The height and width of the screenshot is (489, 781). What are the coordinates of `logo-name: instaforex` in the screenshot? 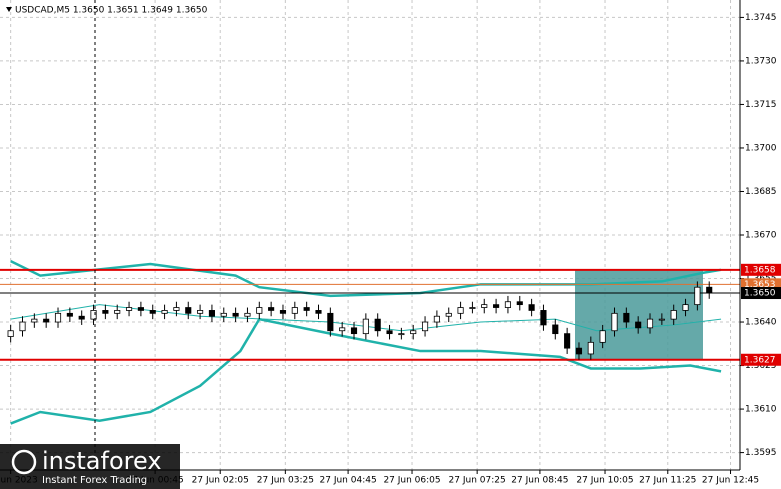 It's located at (102, 461).